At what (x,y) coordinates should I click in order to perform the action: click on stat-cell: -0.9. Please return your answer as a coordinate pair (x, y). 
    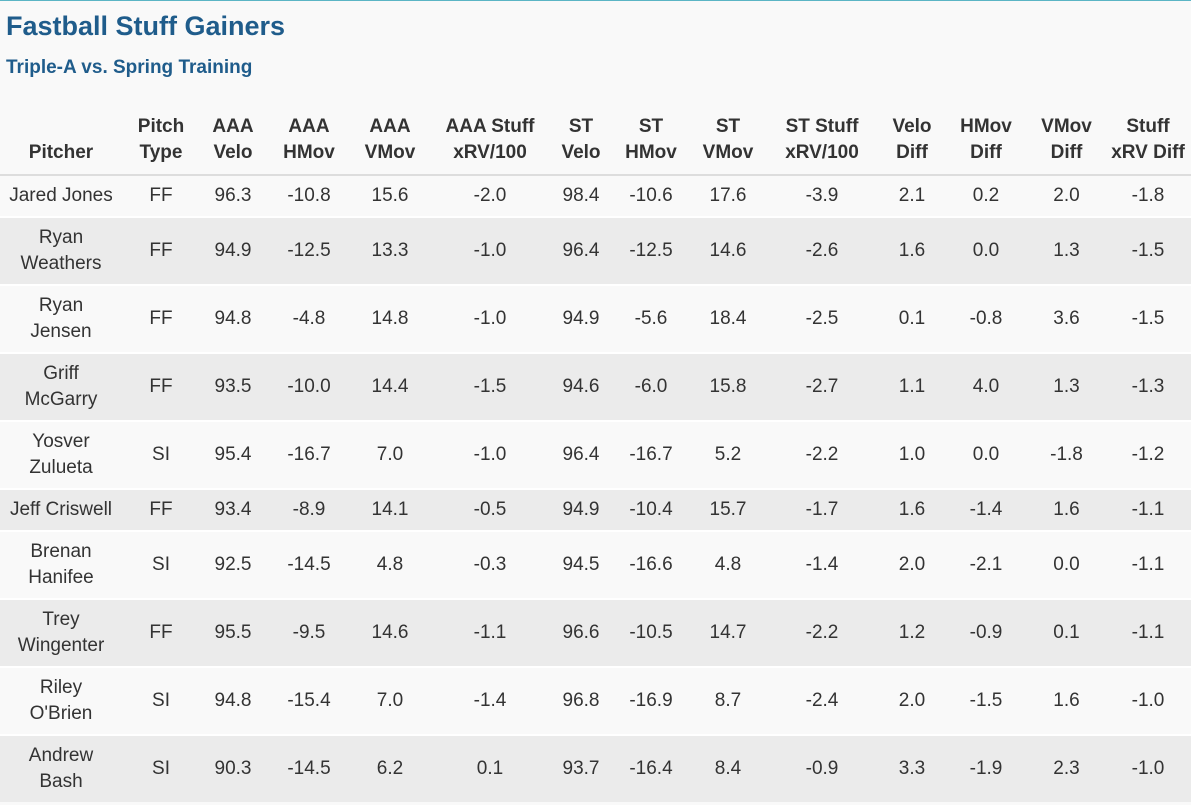
    Looking at the image, I should click on (822, 768).